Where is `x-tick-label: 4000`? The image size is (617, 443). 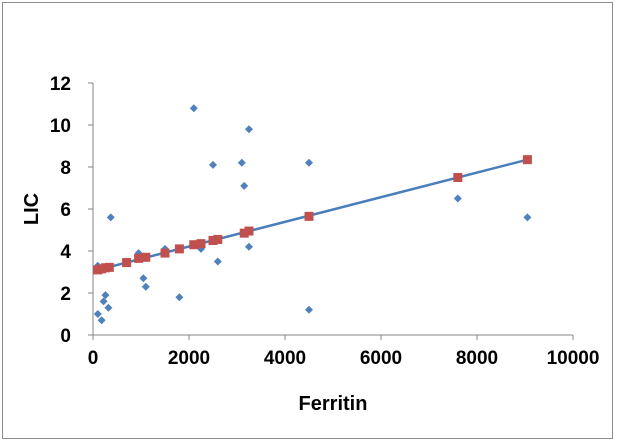
x-tick-label: 4000 is located at coordinates (285, 358).